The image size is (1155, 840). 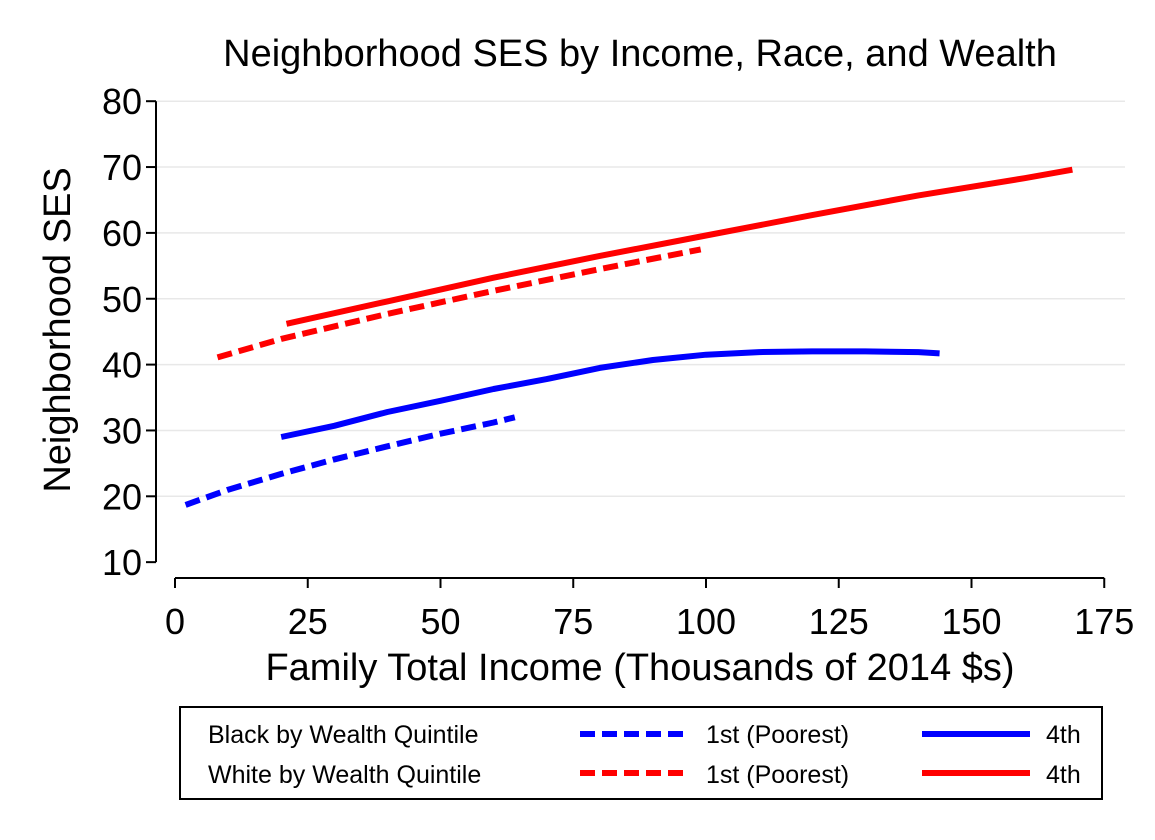 I want to click on legend-label-black-4th: 4th, so click(x=1063, y=735).